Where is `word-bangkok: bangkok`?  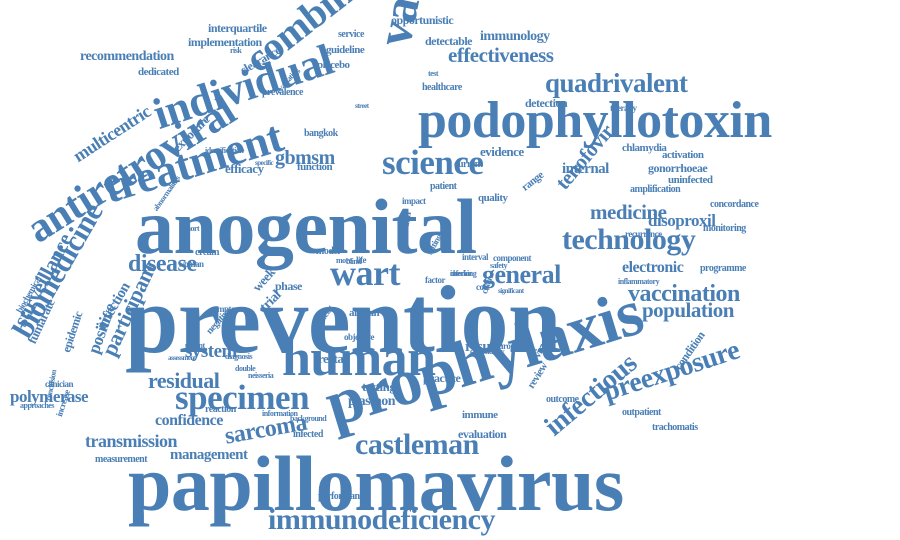 word-bangkok: bangkok is located at coordinates (321, 133).